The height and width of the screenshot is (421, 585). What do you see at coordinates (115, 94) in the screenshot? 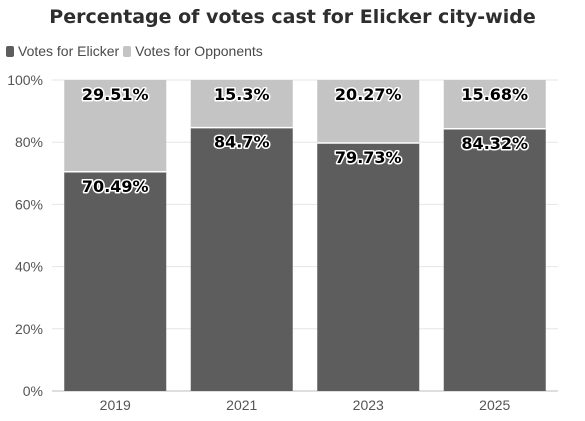
I see `data-label-opponents: 29.51%` at bounding box center [115, 94].